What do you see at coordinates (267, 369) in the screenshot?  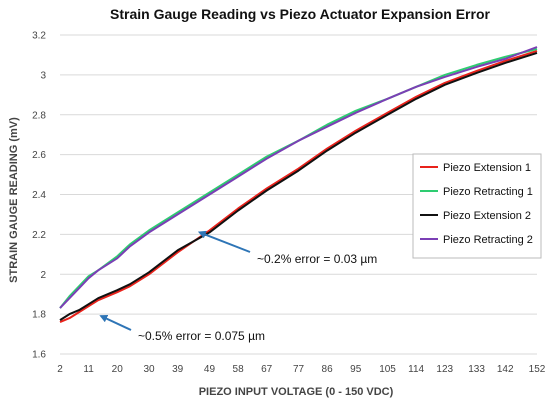 I see `x-tick-label: 67` at bounding box center [267, 369].